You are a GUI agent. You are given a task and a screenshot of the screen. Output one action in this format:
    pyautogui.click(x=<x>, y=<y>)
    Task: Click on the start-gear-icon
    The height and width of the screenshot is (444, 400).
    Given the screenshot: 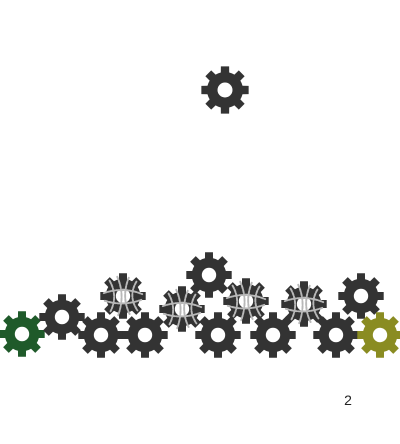 What is the action you would take?
    pyautogui.click(x=23, y=334)
    